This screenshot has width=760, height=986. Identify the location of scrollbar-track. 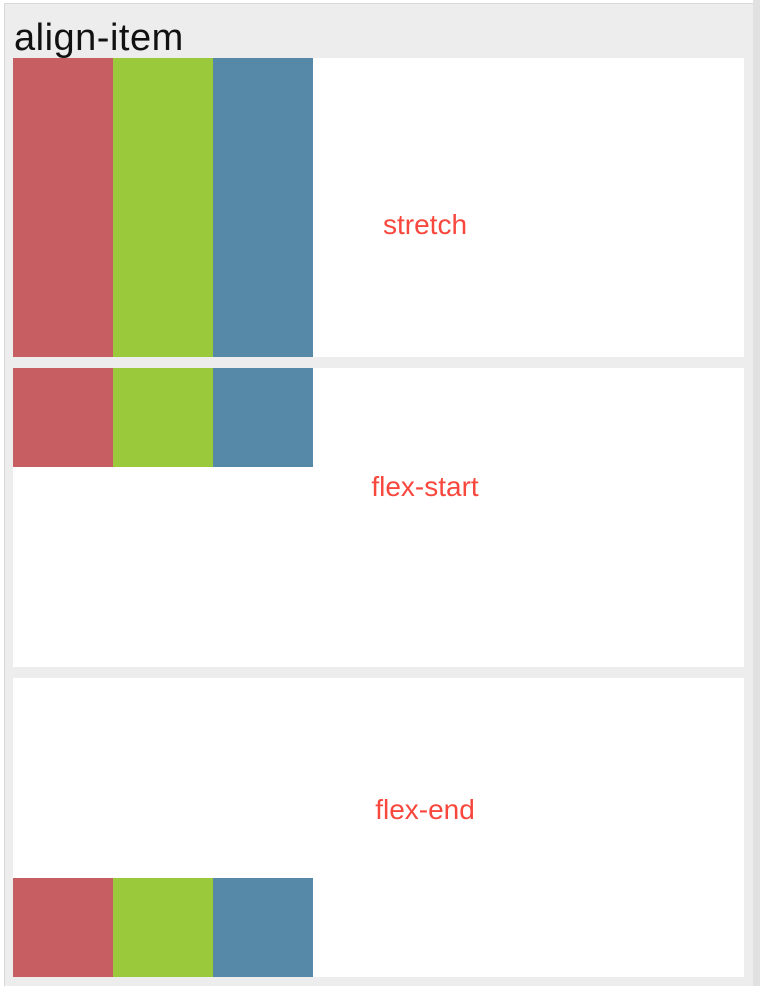
(756, 493).